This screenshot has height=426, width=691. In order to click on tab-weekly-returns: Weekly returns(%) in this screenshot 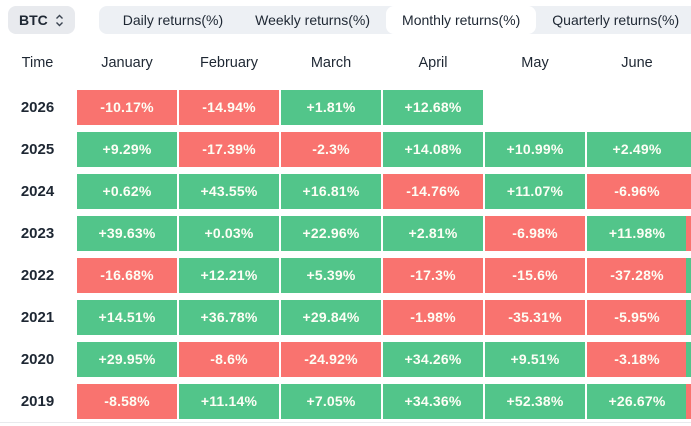, I will do `click(313, 20)`.